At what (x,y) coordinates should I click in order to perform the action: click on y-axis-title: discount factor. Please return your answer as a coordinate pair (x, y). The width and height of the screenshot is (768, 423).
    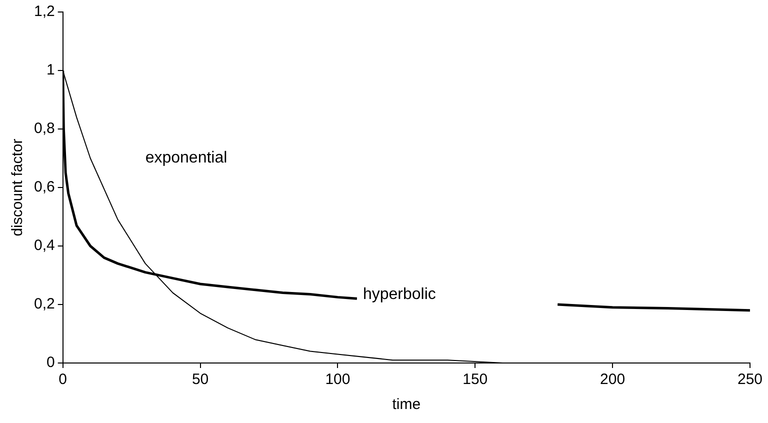
    Looking at the image, I should click on (17, 187).